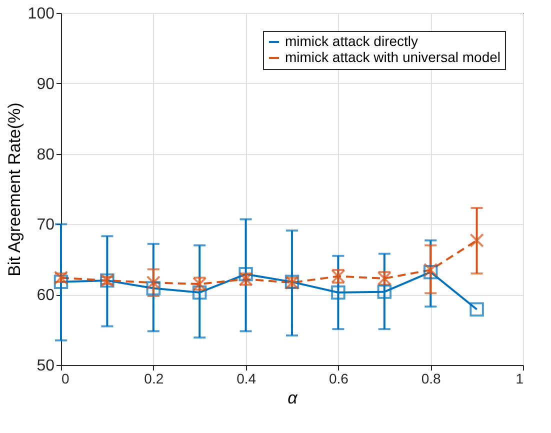 The height and width of the screenshot is (433, 551). I want to click on y-axis-title: Bit Agreement Rate(%), so click(14, 189).